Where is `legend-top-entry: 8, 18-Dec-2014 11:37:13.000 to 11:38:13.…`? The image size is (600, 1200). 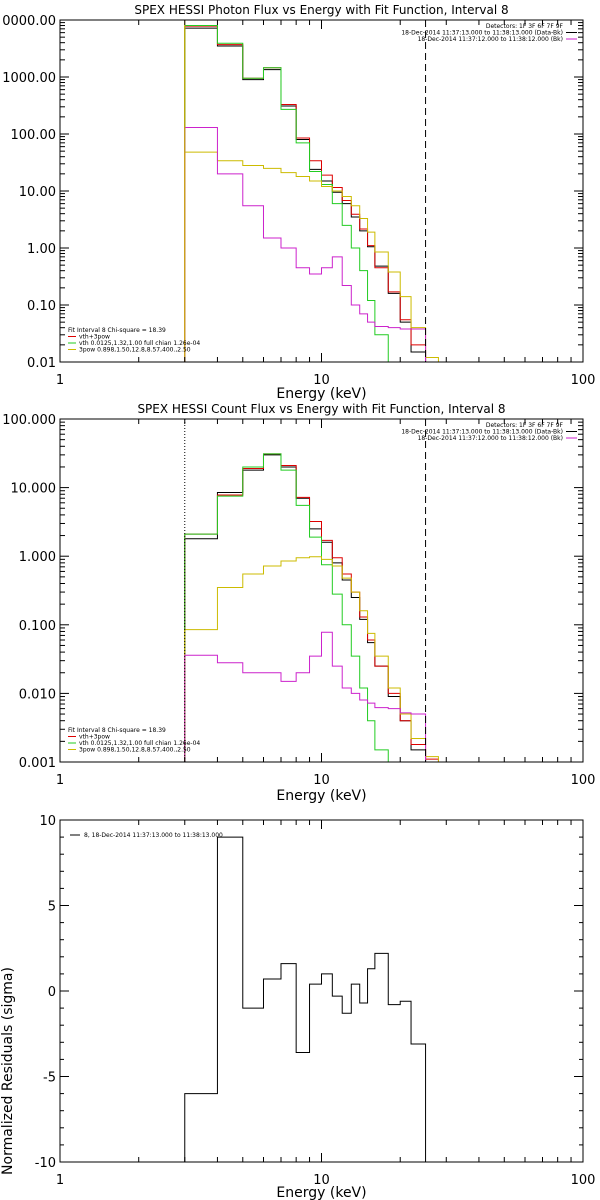
legend-top-entry: 8, 18-Dec-2014 11:37:13.000 to 11:38:13.… is located at coordinates (153, 835).